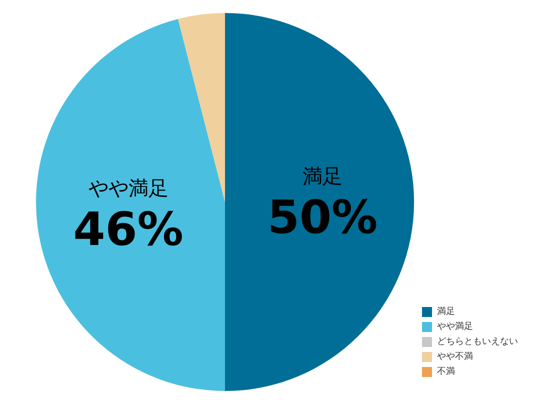 Image resolution: width=547 pixels, height=400 pixels. What do you see at coordinates (322, 176) in the screenshot?
I see `slice-label: 満足` at bounding box center [322, 176].